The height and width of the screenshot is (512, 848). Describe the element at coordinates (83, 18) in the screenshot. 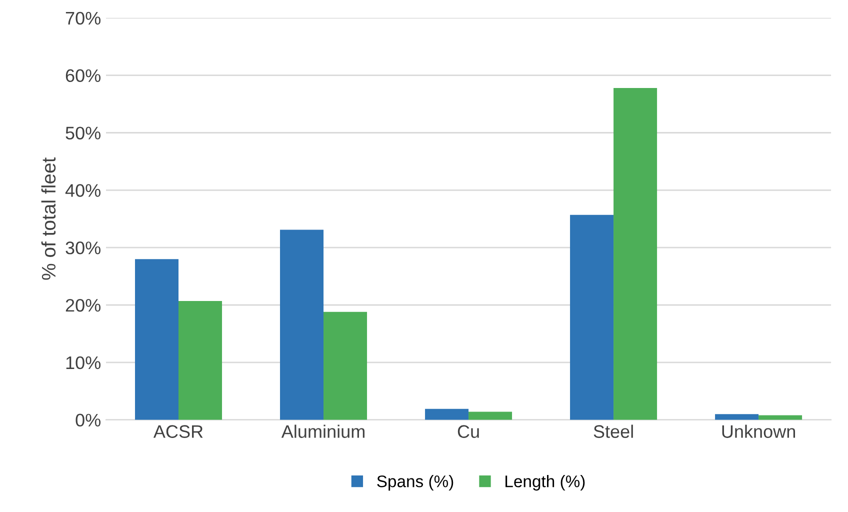

I see `y-tick-label: 70%` at that location.